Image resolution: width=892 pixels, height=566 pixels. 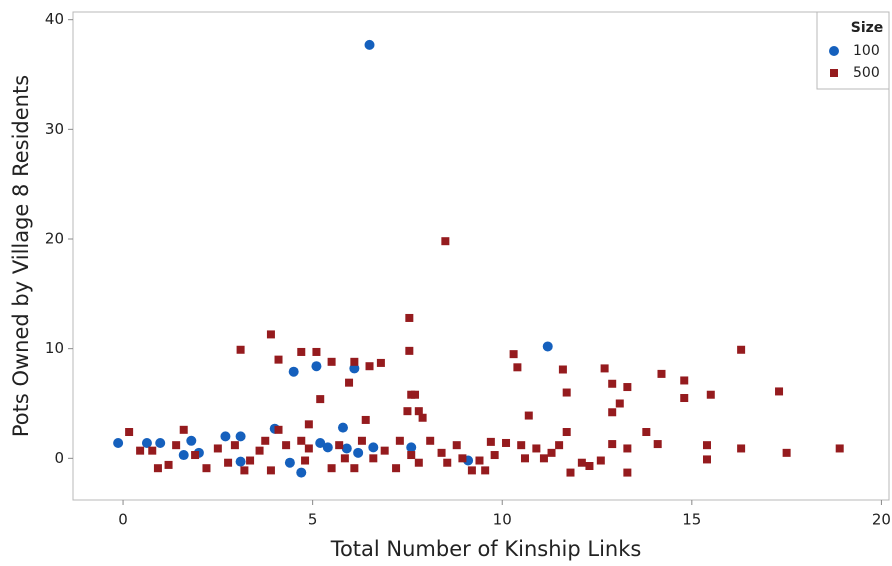 What do you see at coordinates (54, 129) in the screenshot?
I see `y-tick-label: 30` at bounding box center [54, 129].